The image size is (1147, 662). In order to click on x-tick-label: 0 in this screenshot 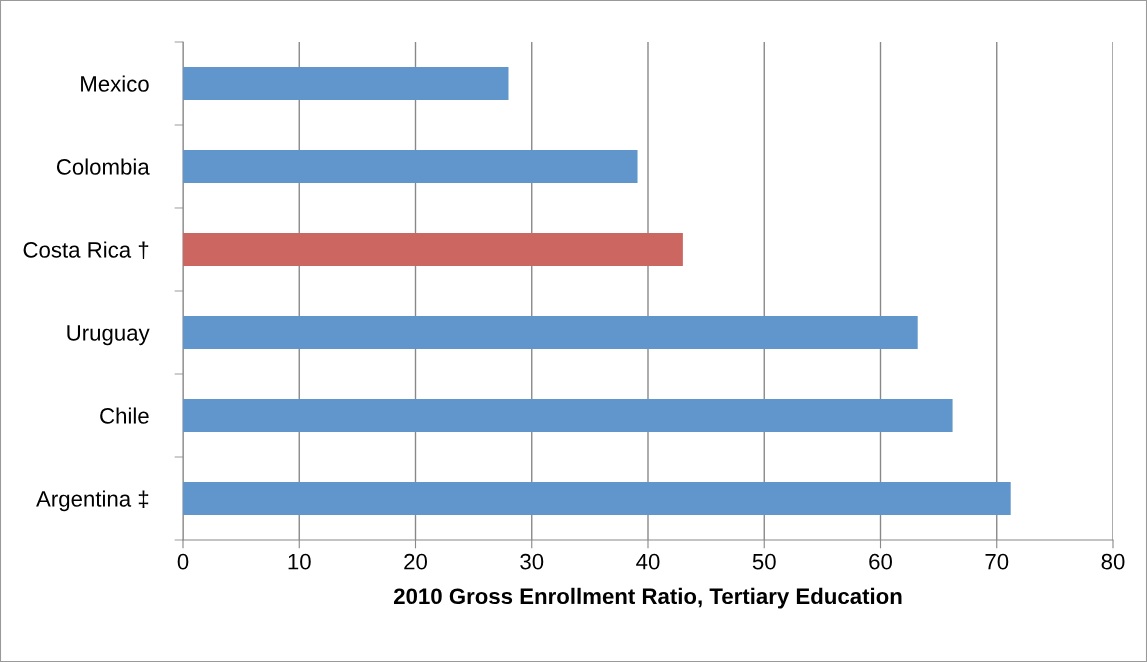, I will do `click(183, 561)`.